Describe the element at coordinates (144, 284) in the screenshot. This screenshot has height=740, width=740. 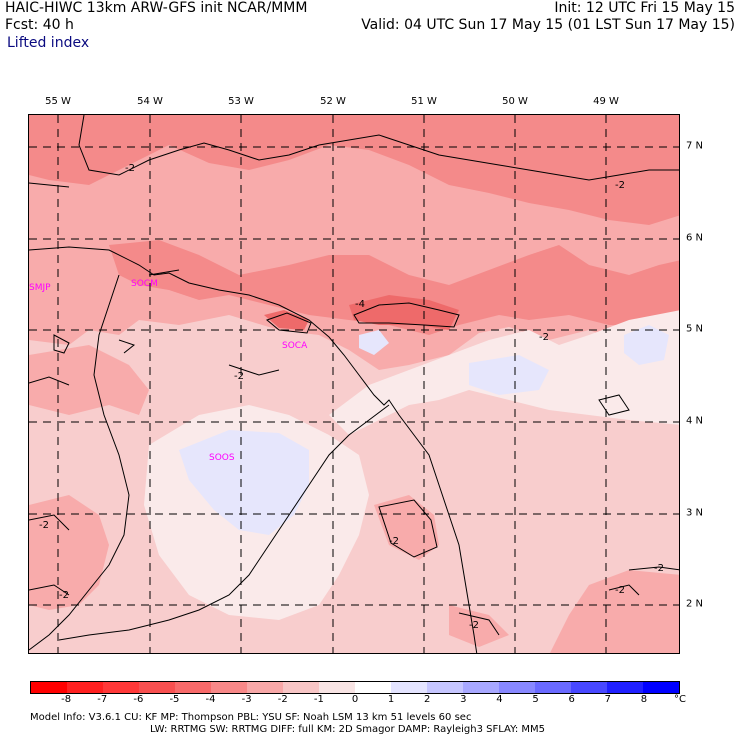
I see `station-label: SOCM` at that location.